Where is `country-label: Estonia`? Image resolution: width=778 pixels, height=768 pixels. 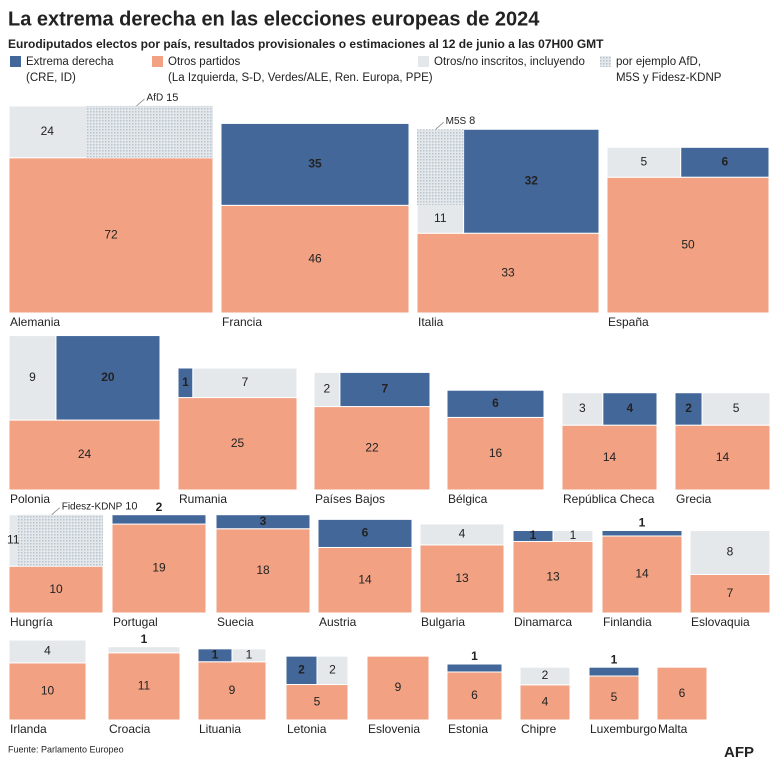 country-label: Estonia is located at coordinates (468, 729).